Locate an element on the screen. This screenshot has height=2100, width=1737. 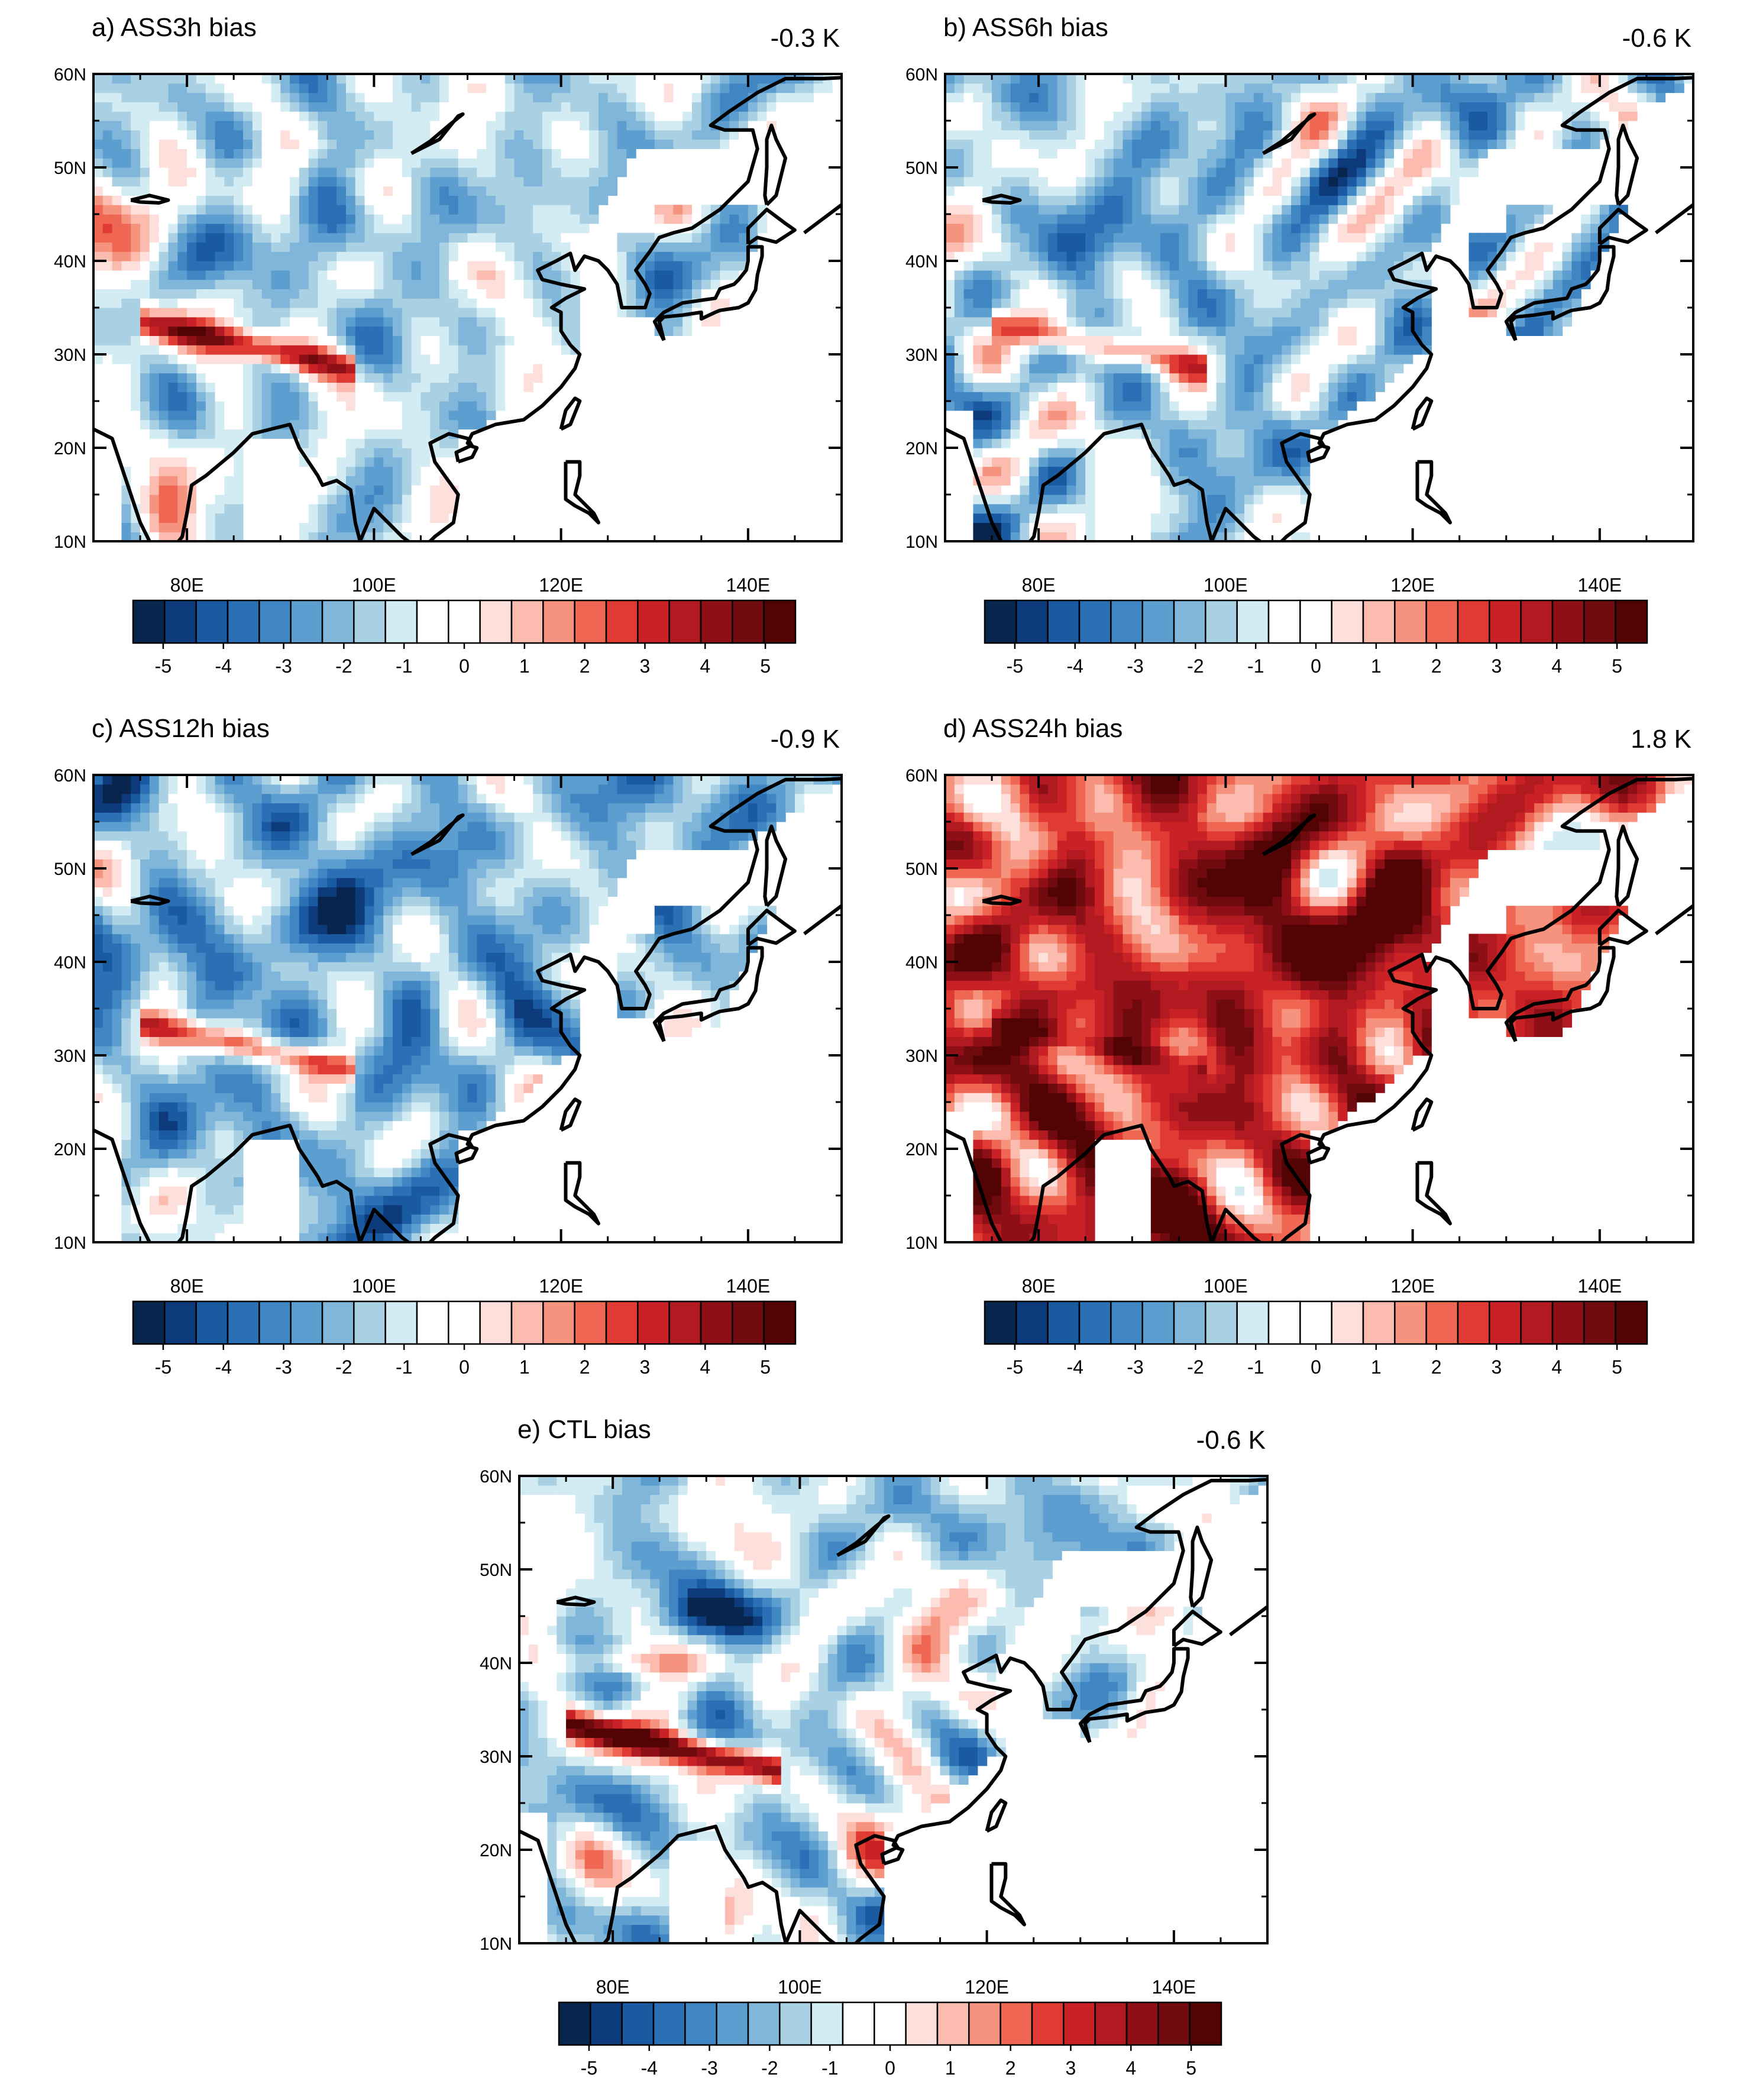
colorbar-swatch is located at coordinates (653, 621).